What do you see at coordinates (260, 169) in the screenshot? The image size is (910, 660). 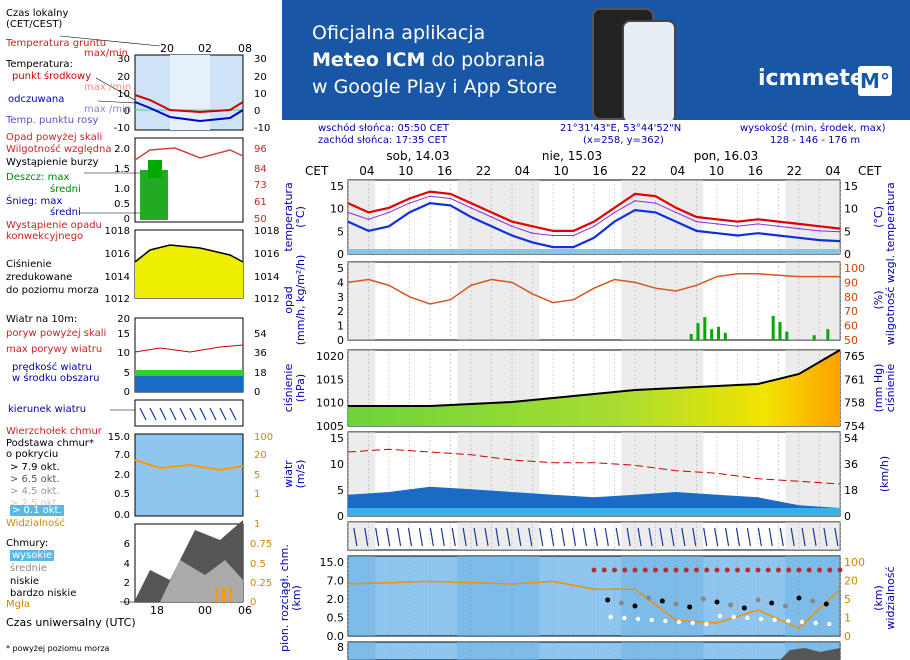 I see `svg-text: 84` at bounding box center [260, 169].